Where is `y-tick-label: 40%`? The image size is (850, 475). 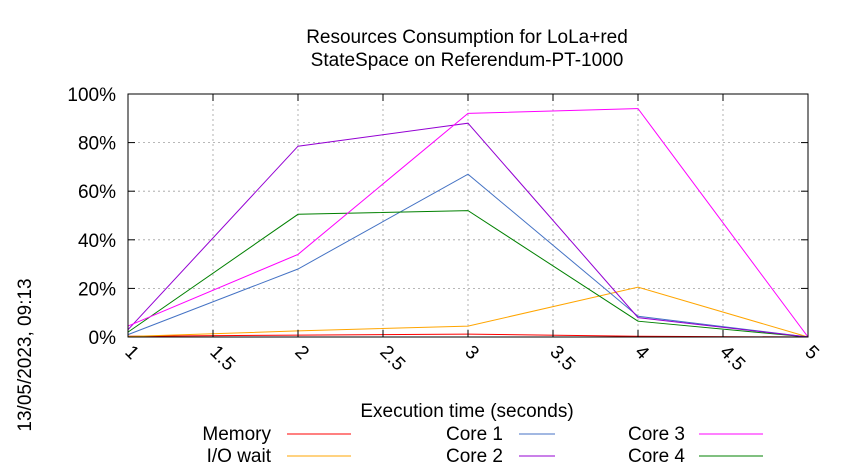 y-tick-label: 40% is located at coordinates (97, 241).